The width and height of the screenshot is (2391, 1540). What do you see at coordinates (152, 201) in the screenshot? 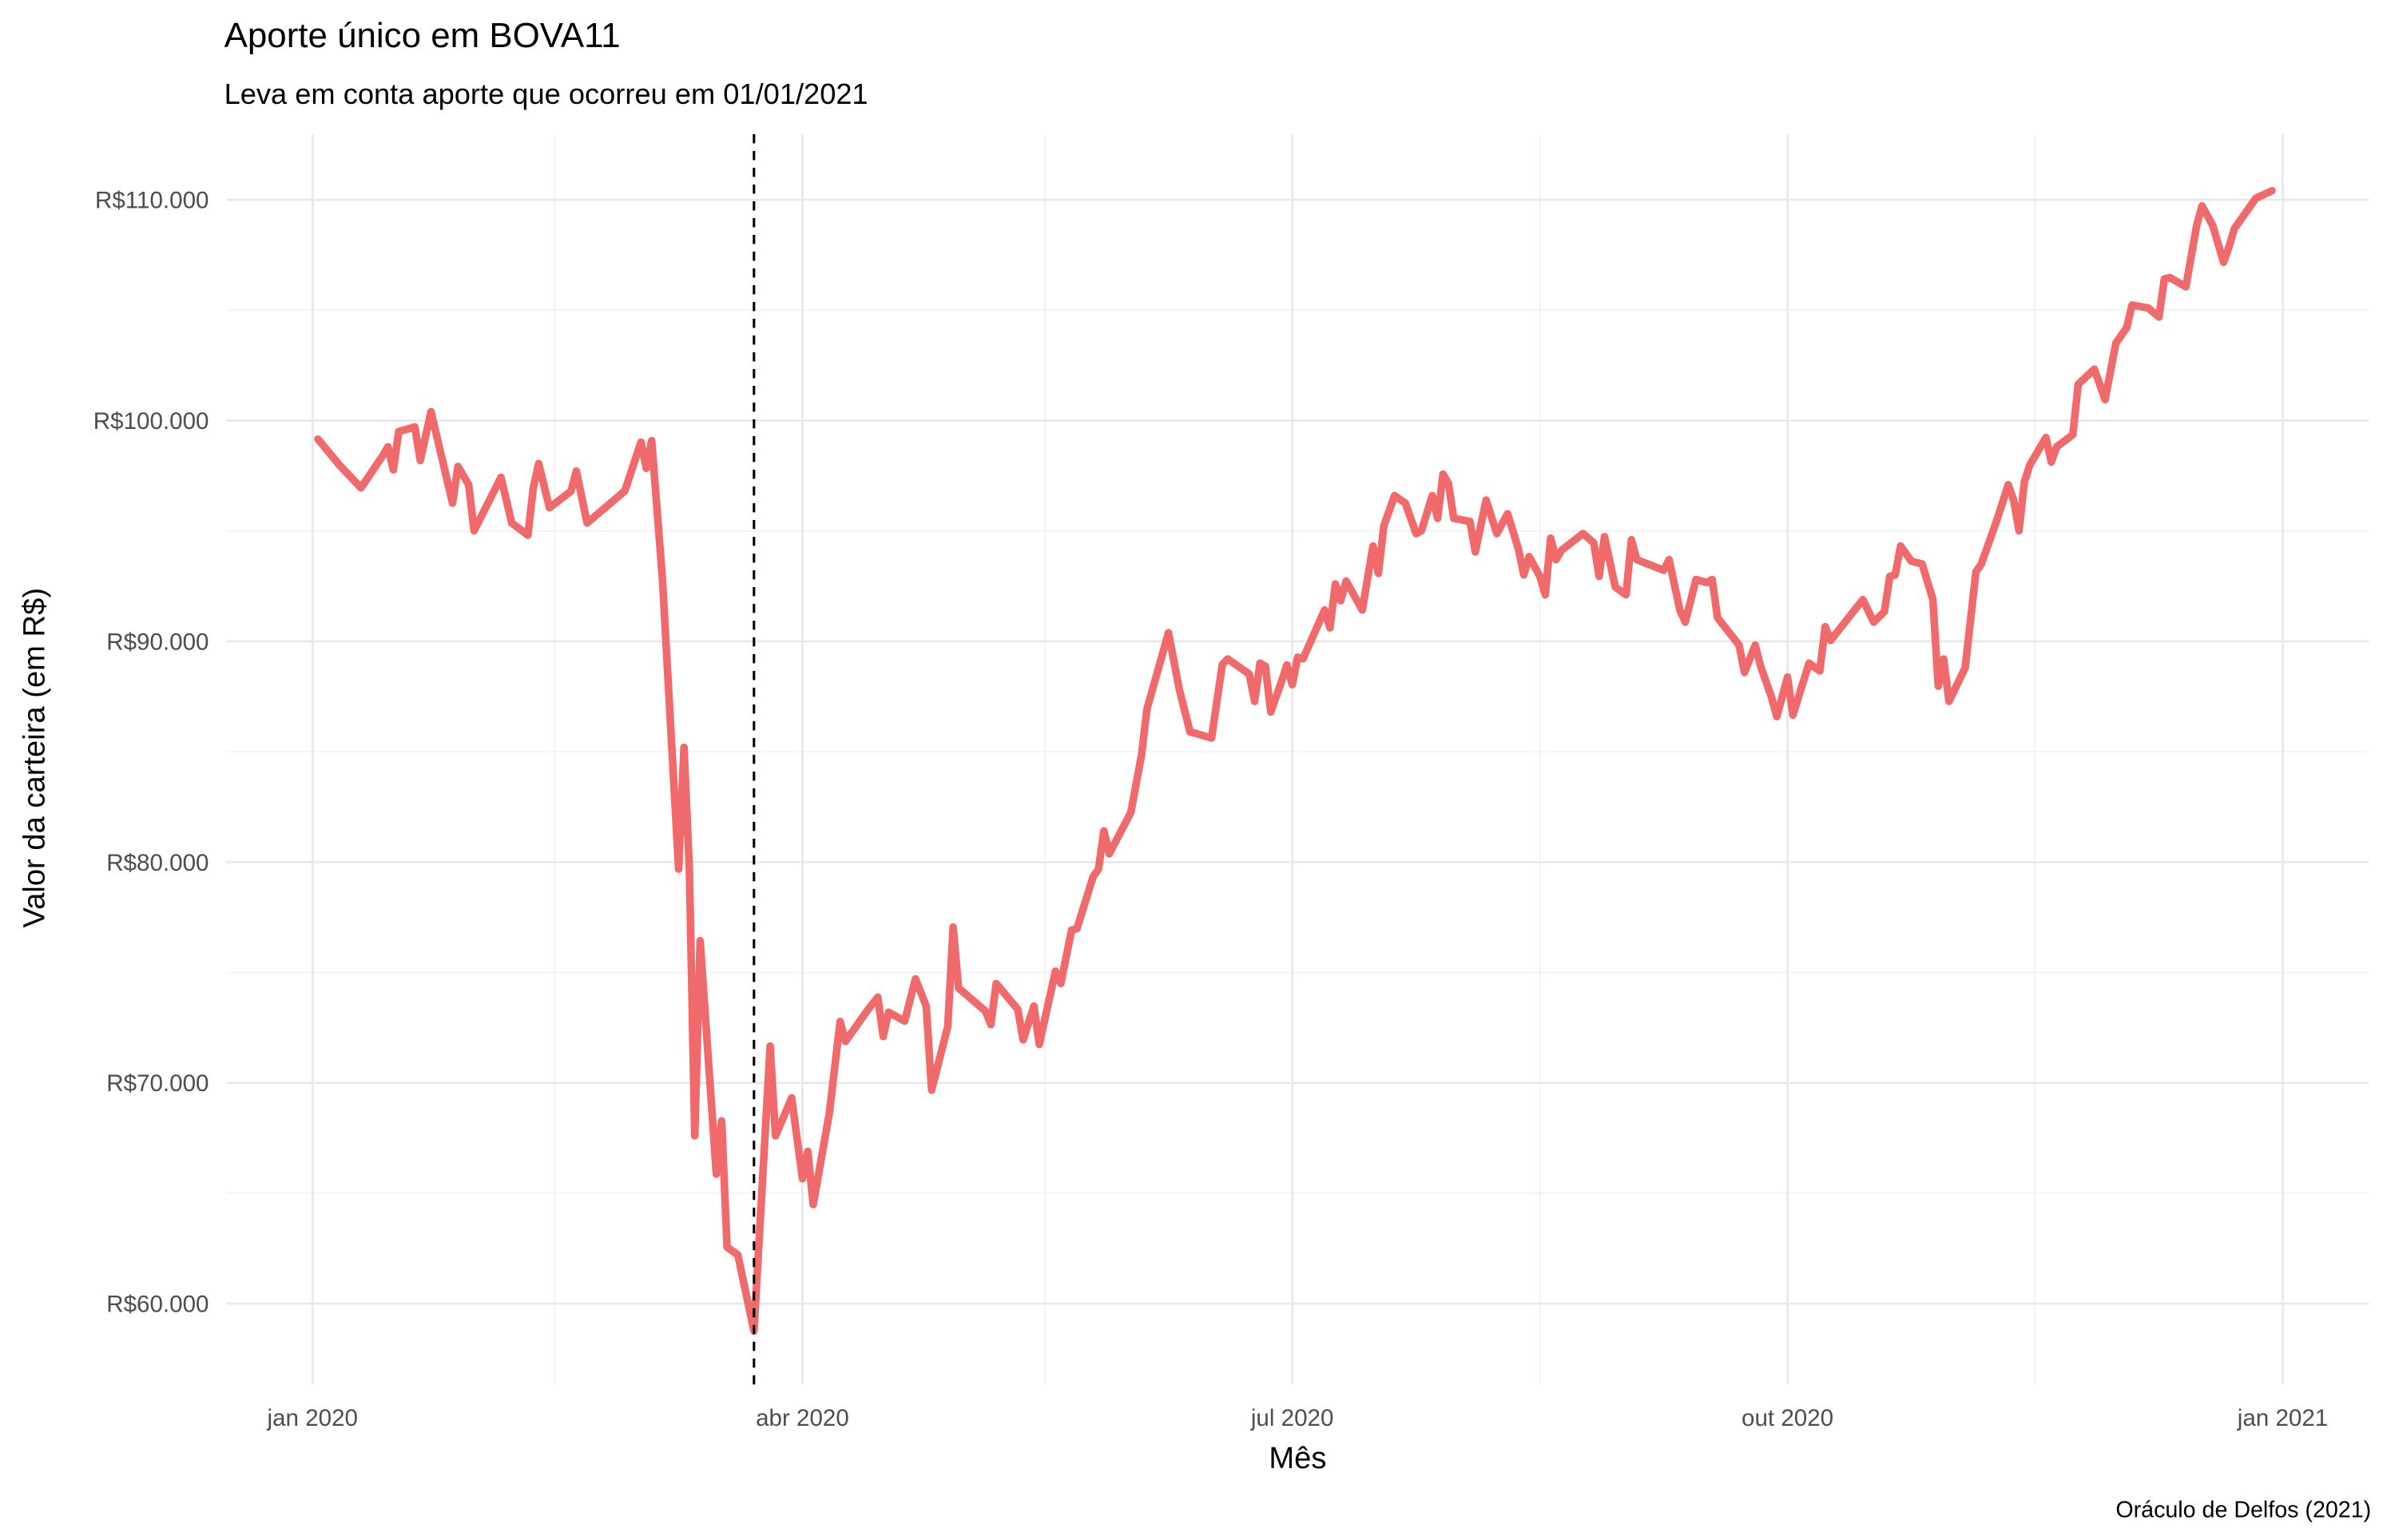
I see `y-tick-label: R$110.000` at bounding box center [152, 201].